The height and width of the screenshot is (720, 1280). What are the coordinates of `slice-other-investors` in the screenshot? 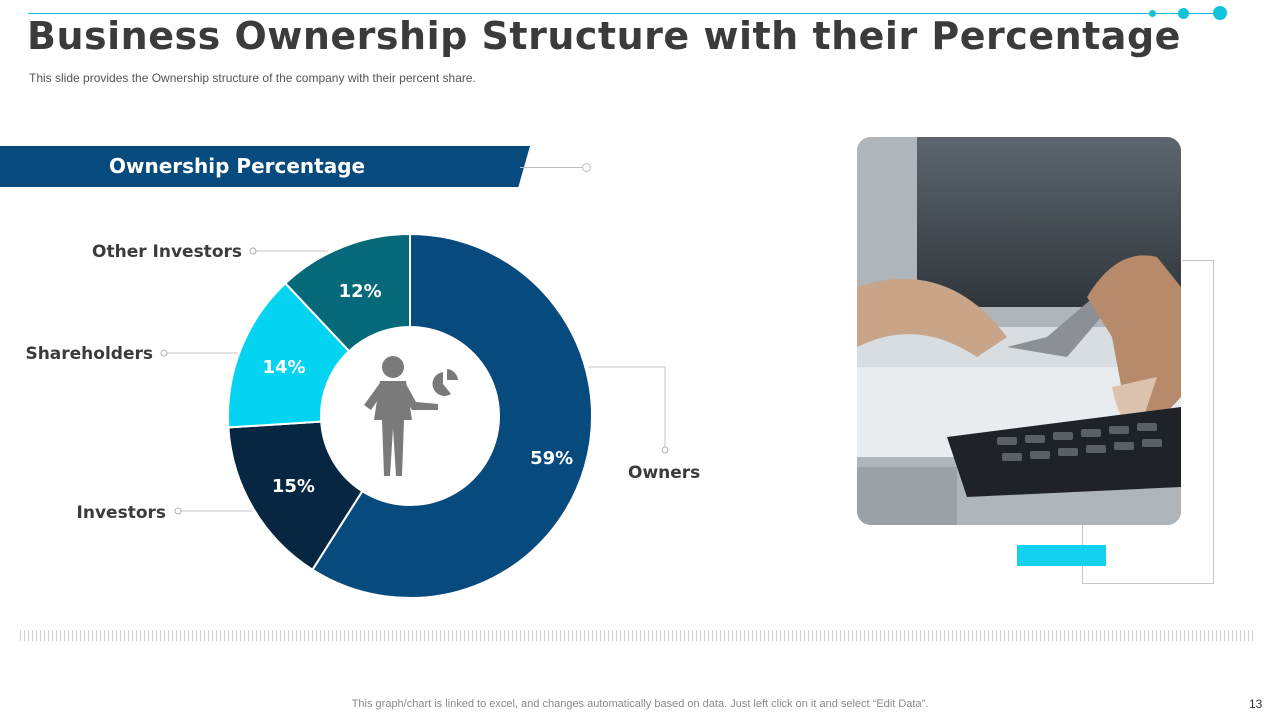 It's located at (347, 292).